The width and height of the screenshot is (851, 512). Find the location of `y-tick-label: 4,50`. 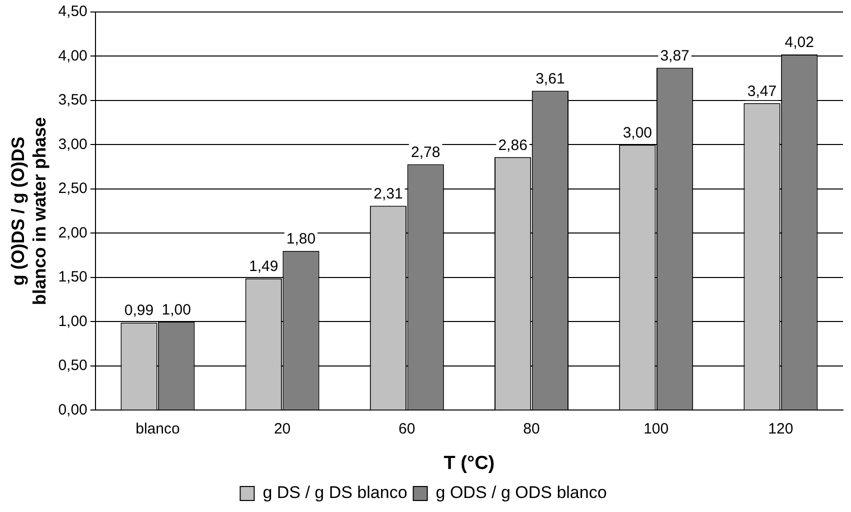

y-tick-label: 4,50 is located at coordinates (73, 11).